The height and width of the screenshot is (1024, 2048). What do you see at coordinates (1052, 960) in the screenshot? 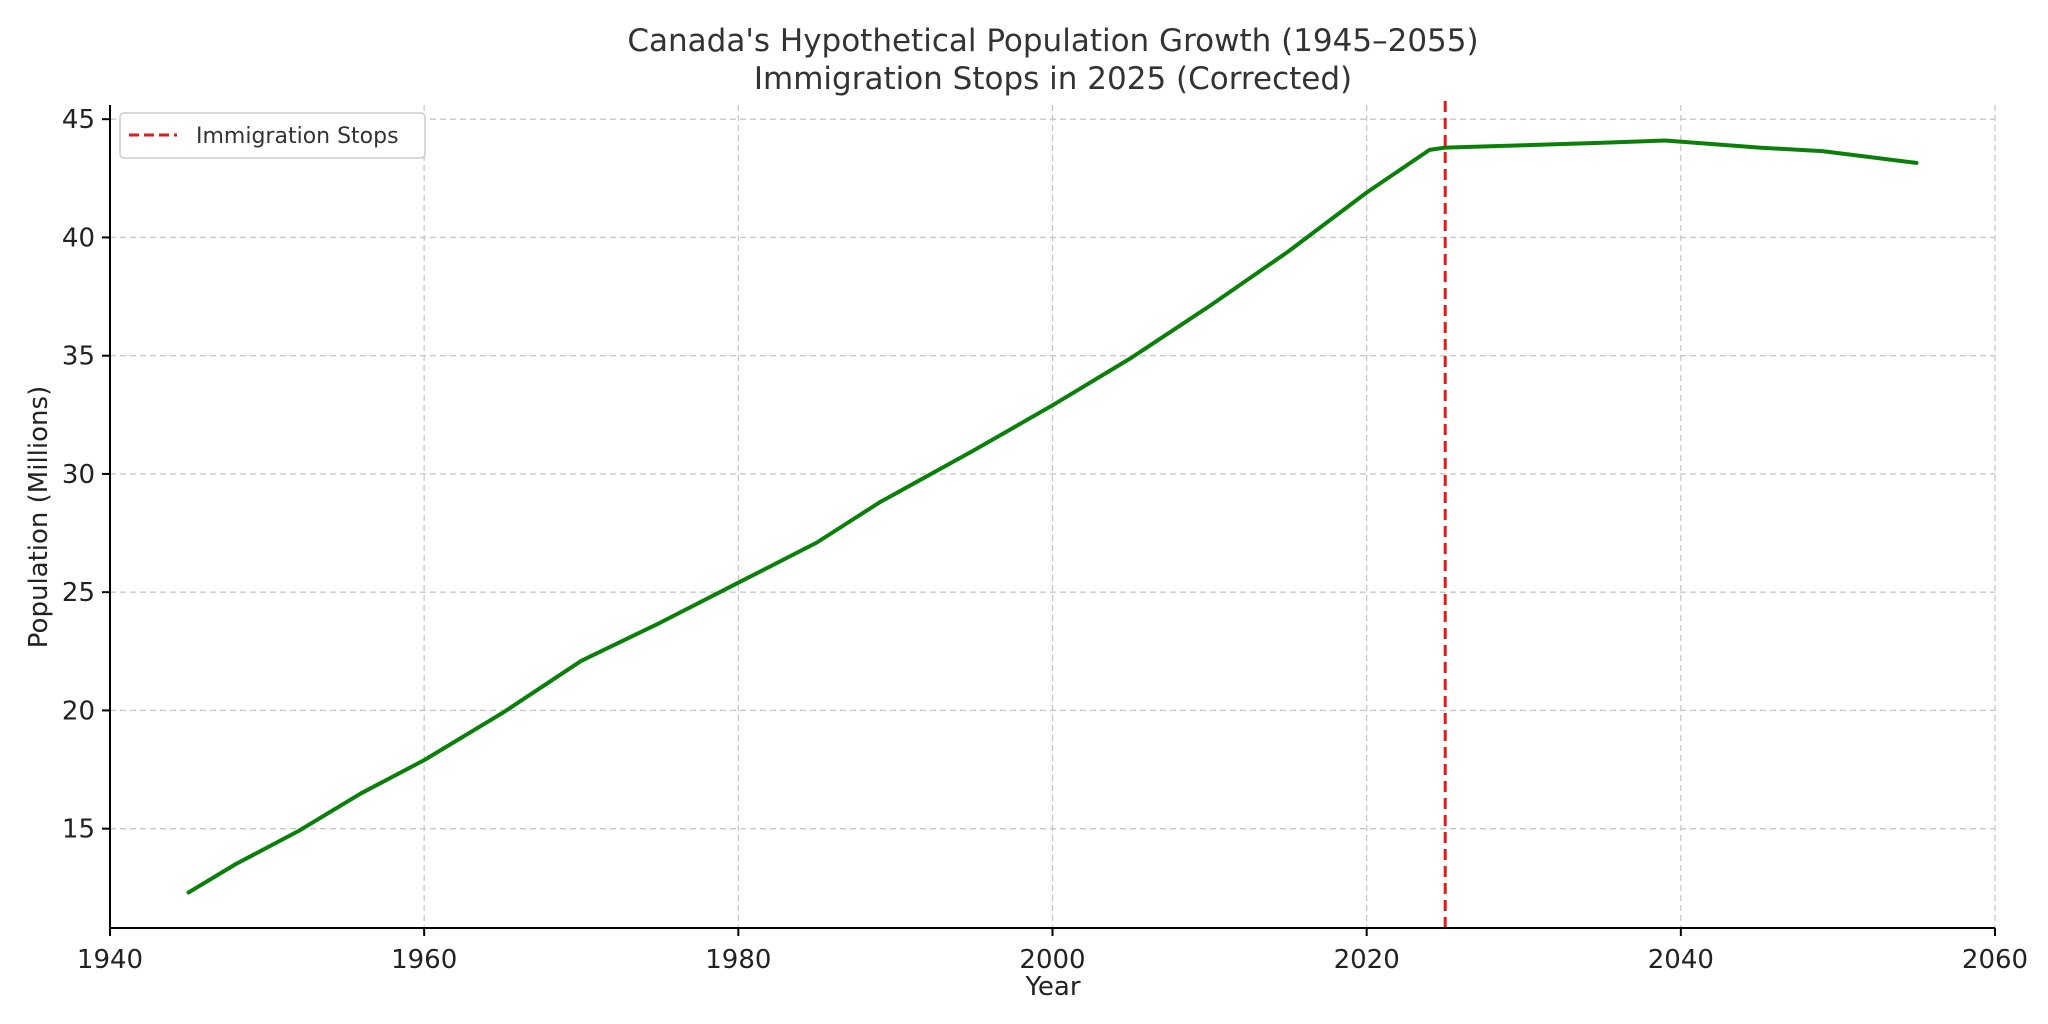
I see `x-tick-label: 2000` at bounding box center [1052, 960].